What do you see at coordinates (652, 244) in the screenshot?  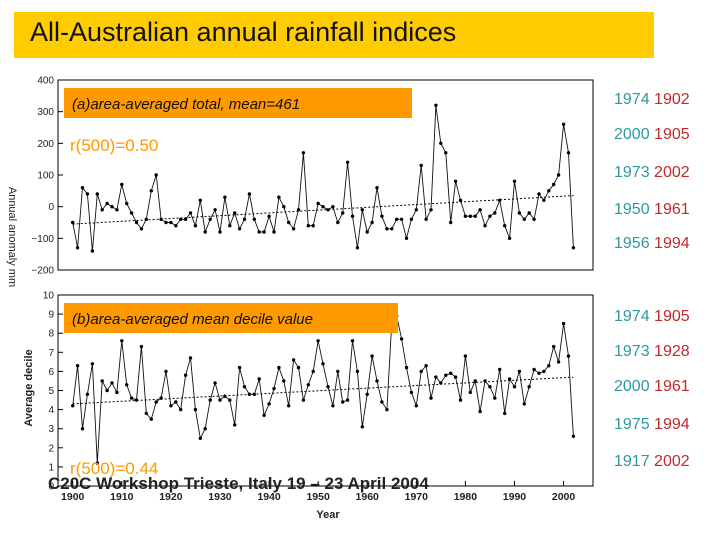 I see `year-pair-top-5: 1956 1994` at bounding box center [652, 244].